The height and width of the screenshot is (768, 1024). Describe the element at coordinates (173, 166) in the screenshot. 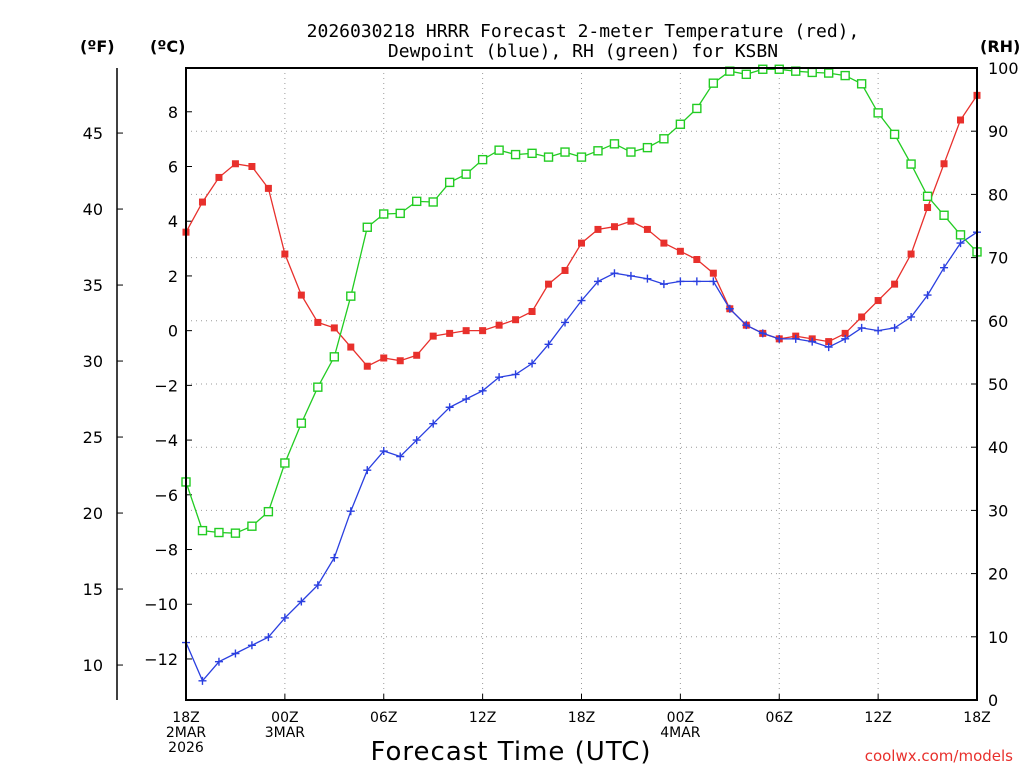

I see `celsius-tick-label: 6` at that location.